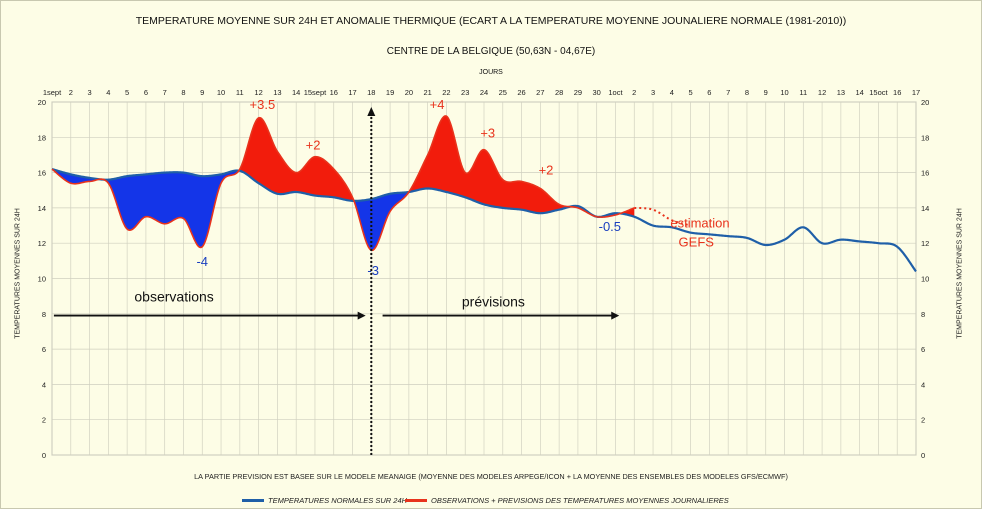 The width and height of the screenshot is (982, 509). Describe the element at coordinates (338, 500) in the screenshot. I see `legend-label-normal: TEMPERATURES NORMALES SUR 24H` at that location.